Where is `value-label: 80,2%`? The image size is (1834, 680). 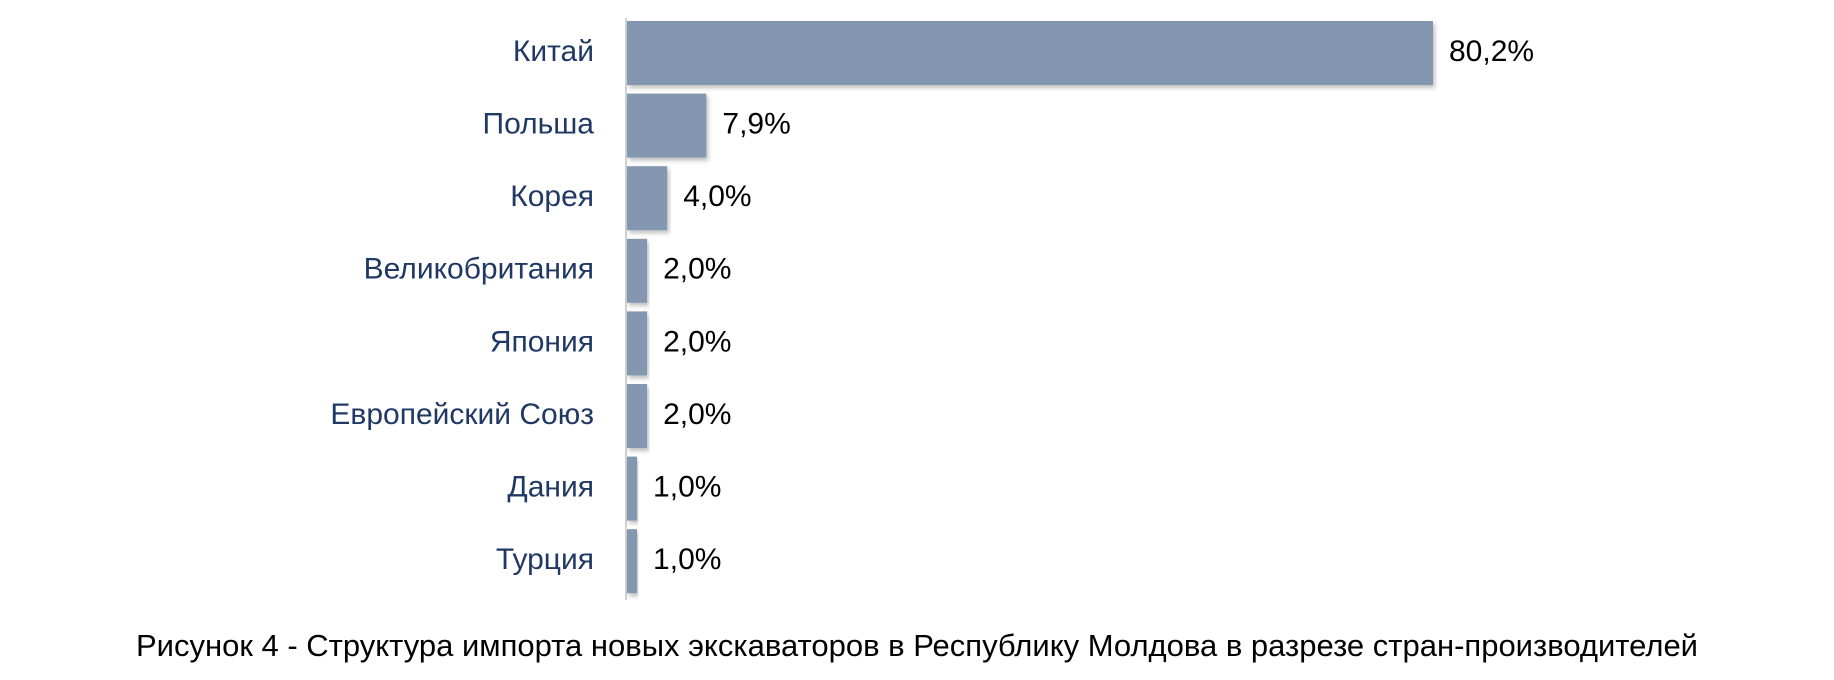 value-label: 80,2% is located at coordinates (1491, 51).